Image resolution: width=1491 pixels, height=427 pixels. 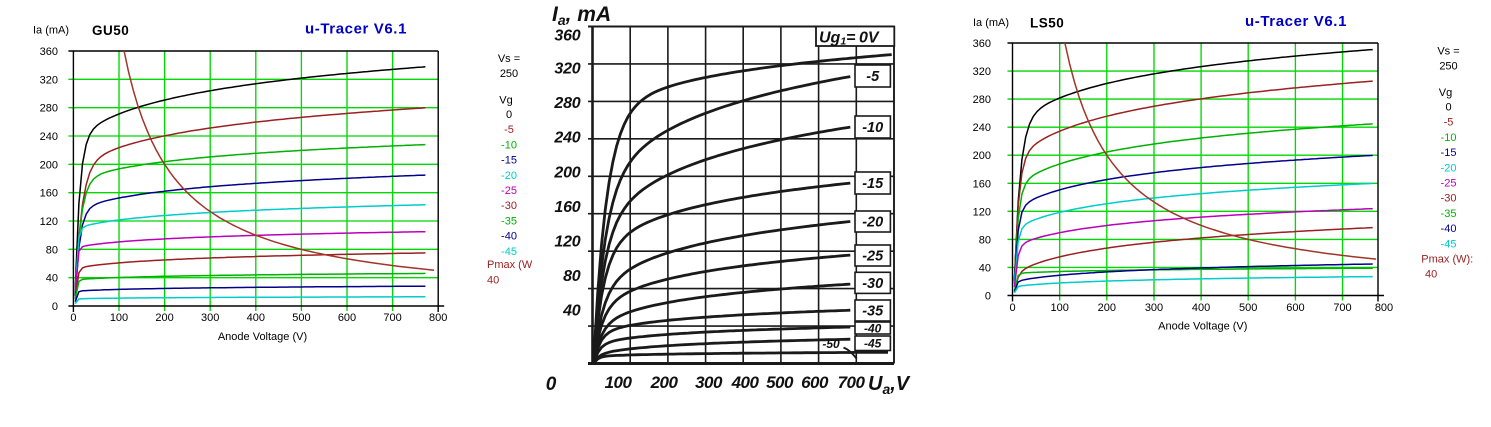 What do you see at coordinates (1047, 23) in the screenshot?
I see `svg-text: LS50` at bounding box center [1047, 23].